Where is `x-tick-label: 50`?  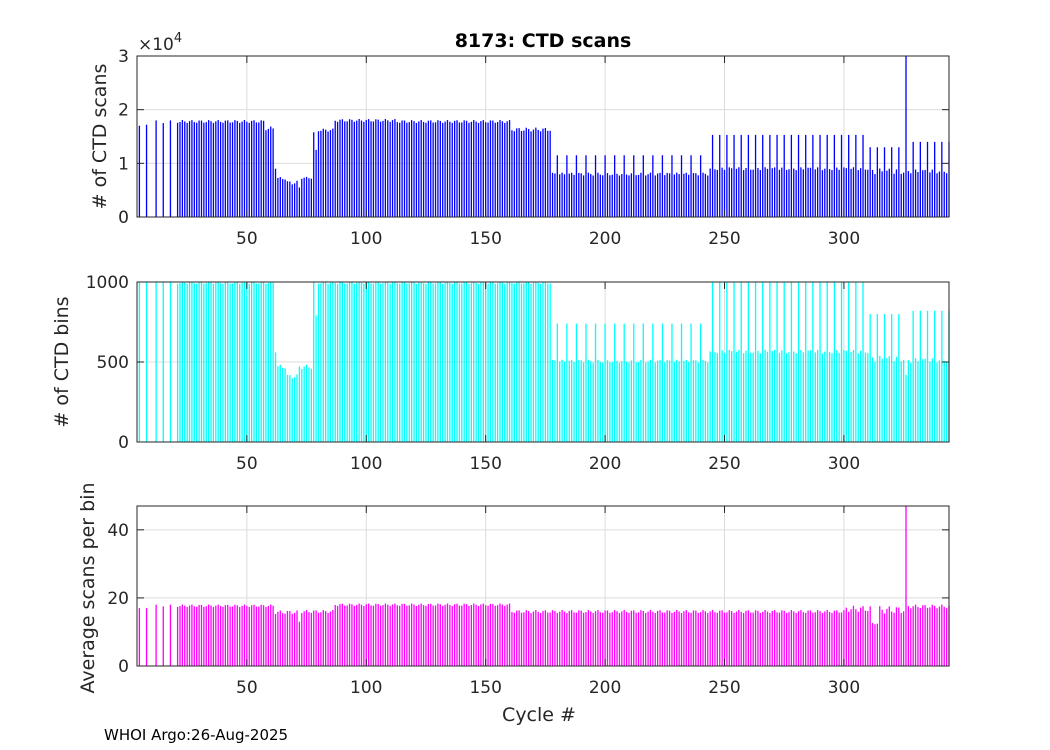 x-tick-label: 50 is located at coordinates (247, 688).